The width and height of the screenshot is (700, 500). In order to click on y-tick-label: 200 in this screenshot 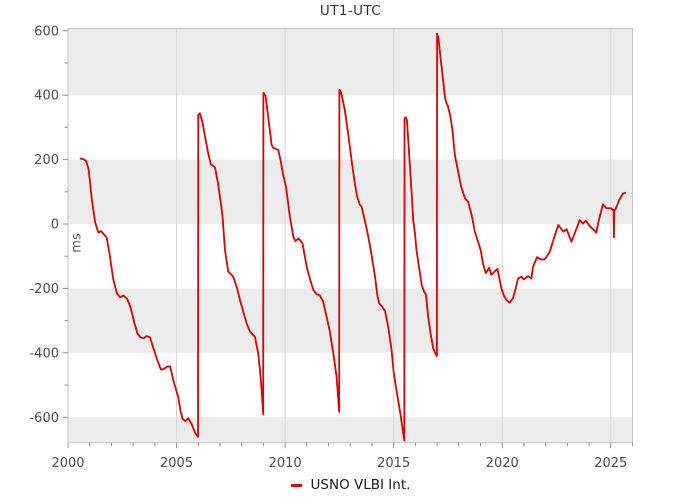, I will do `click(46, 160)`.